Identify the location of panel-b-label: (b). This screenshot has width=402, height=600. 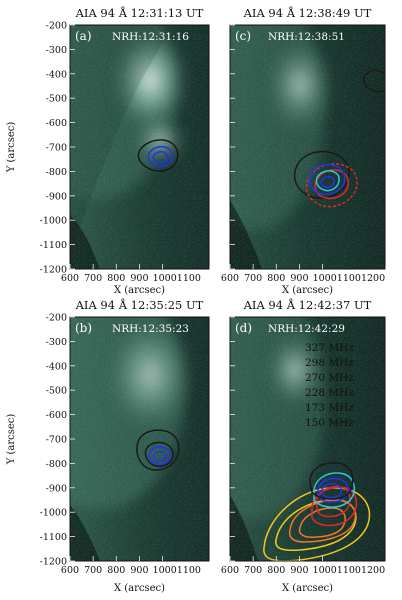
(83, 328).